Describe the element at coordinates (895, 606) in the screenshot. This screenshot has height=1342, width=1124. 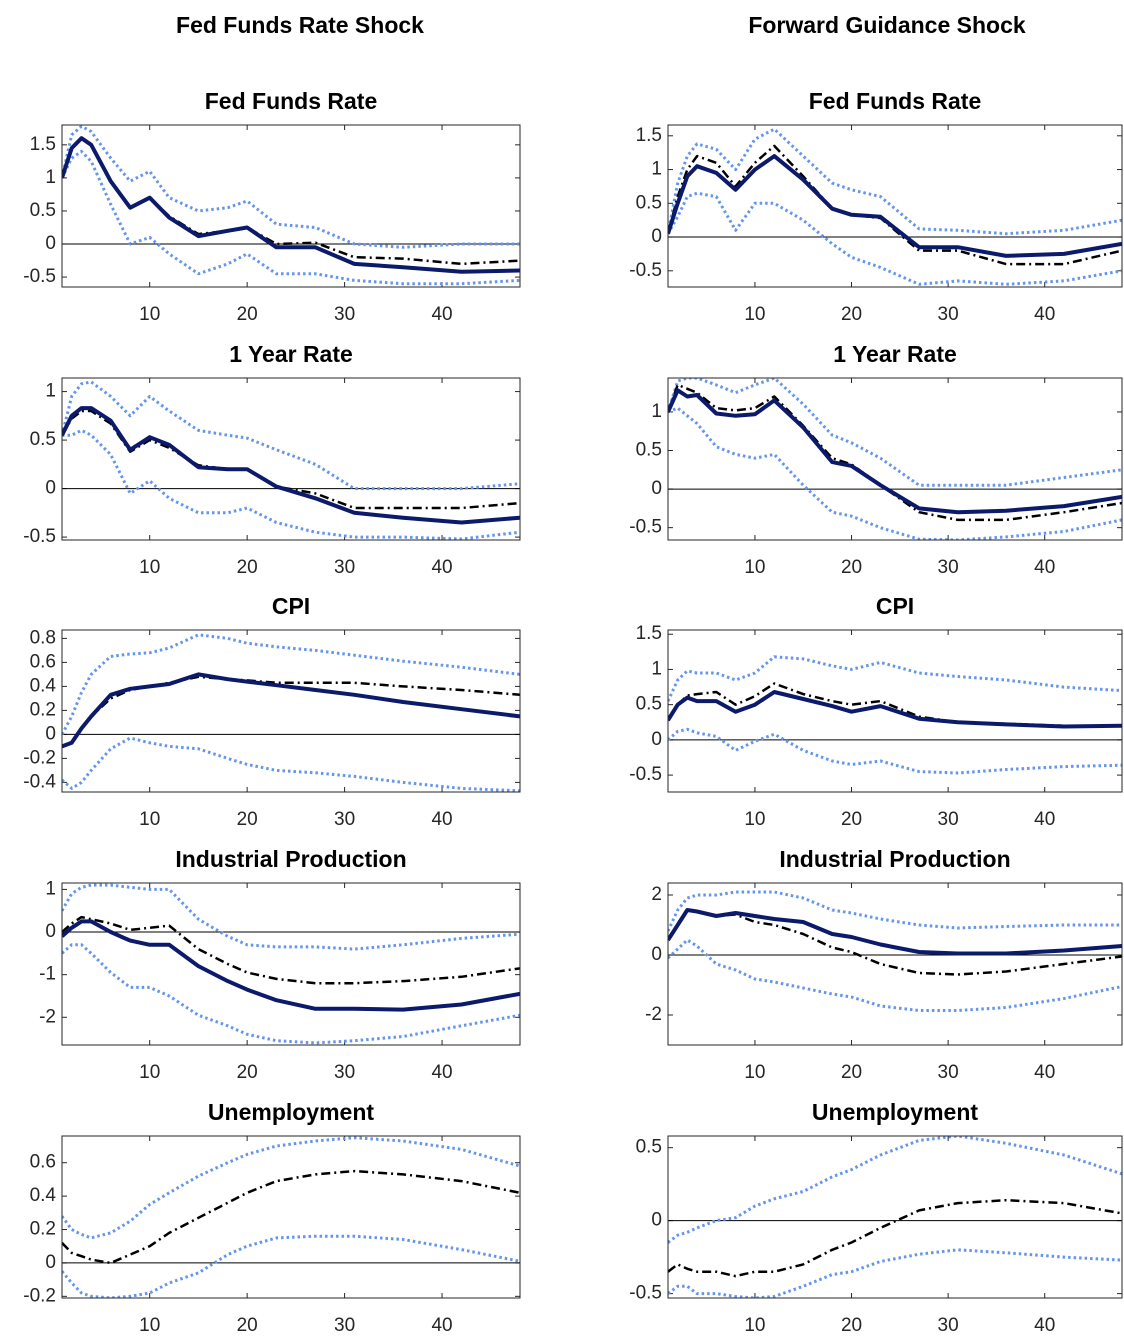
I see `panel-title: CPI` at that location.